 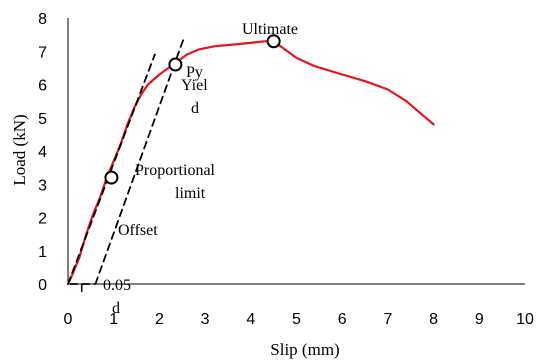 I want to click on x-tick-label: 8, so click(x=433, y=319).